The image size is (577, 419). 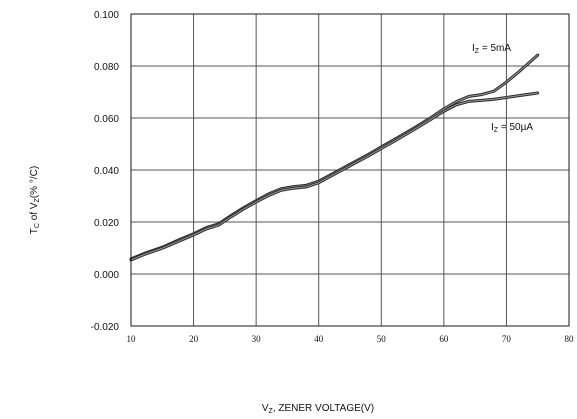 What do you see at coordinates (35, 200) in the screenshot?
I see `y-axis-title: TC of VZ(% °/C)` at bounding box center [35, 200].